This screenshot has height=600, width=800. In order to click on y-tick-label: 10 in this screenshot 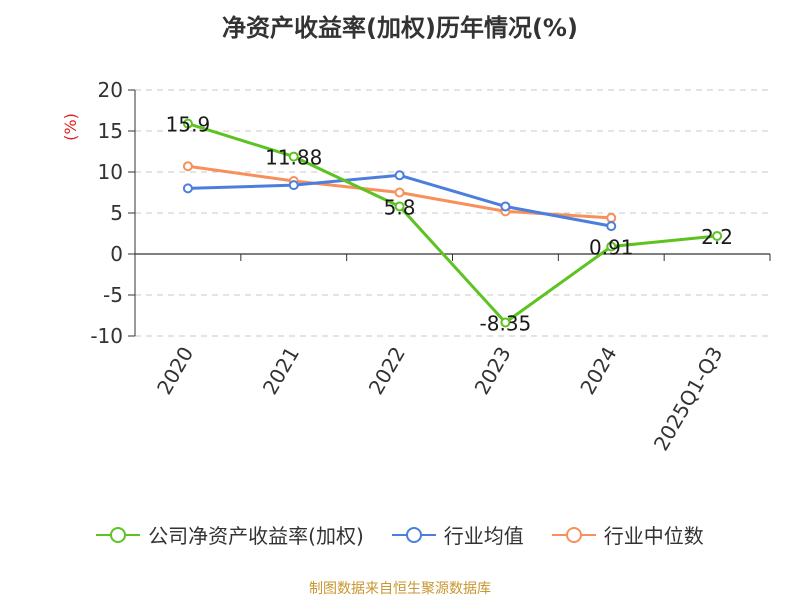, I will do `click(110, 172)`.